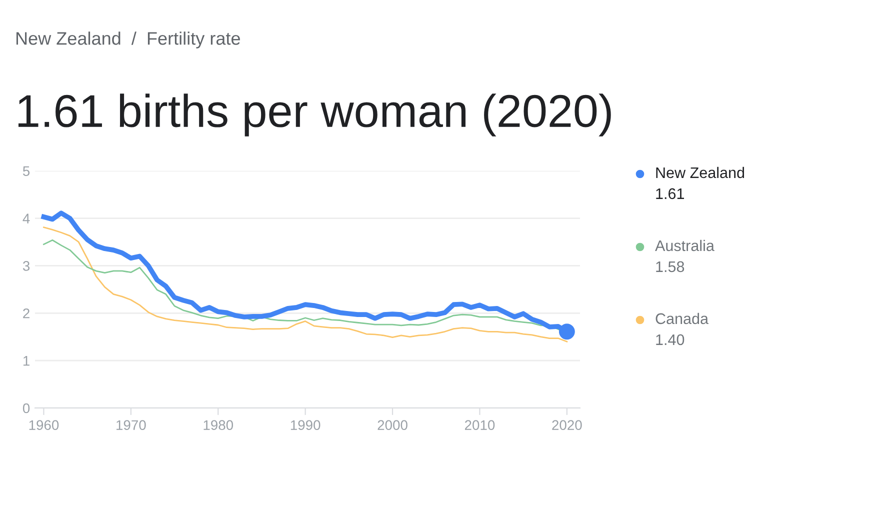  What do you see at coordinates (219, 425) in the screenshot?
I see `x-tick-label: 1980` at bounding box center [219, 425].